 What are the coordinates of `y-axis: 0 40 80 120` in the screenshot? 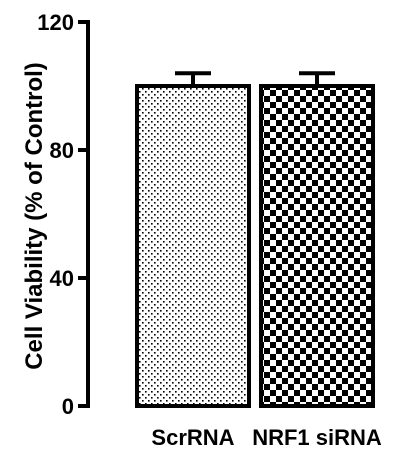 It's located at (63, 214).